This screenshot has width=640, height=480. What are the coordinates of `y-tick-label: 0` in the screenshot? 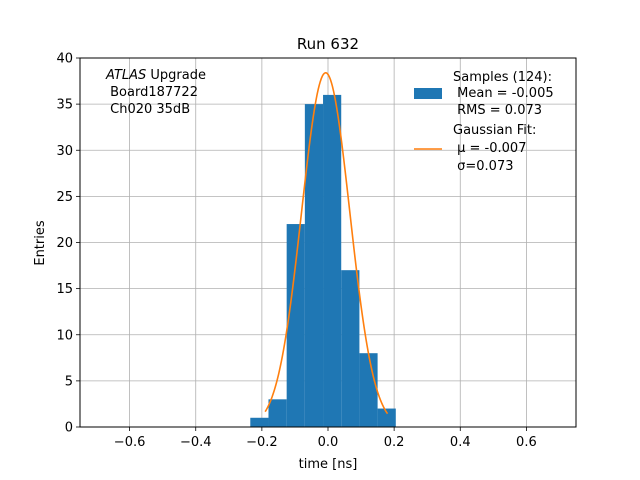 It's located at (69, 428).